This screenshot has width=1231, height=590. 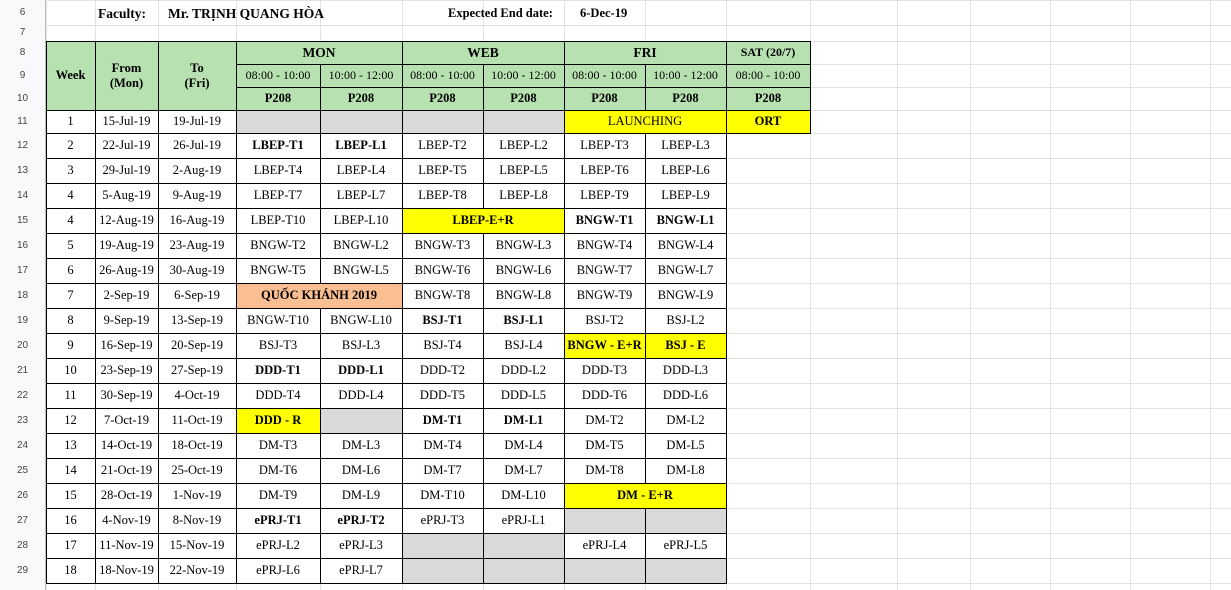 What do you see at coordinates (22, 420) in the screenshot?
I see `row-number: 23` at bounding box center [22, 420].